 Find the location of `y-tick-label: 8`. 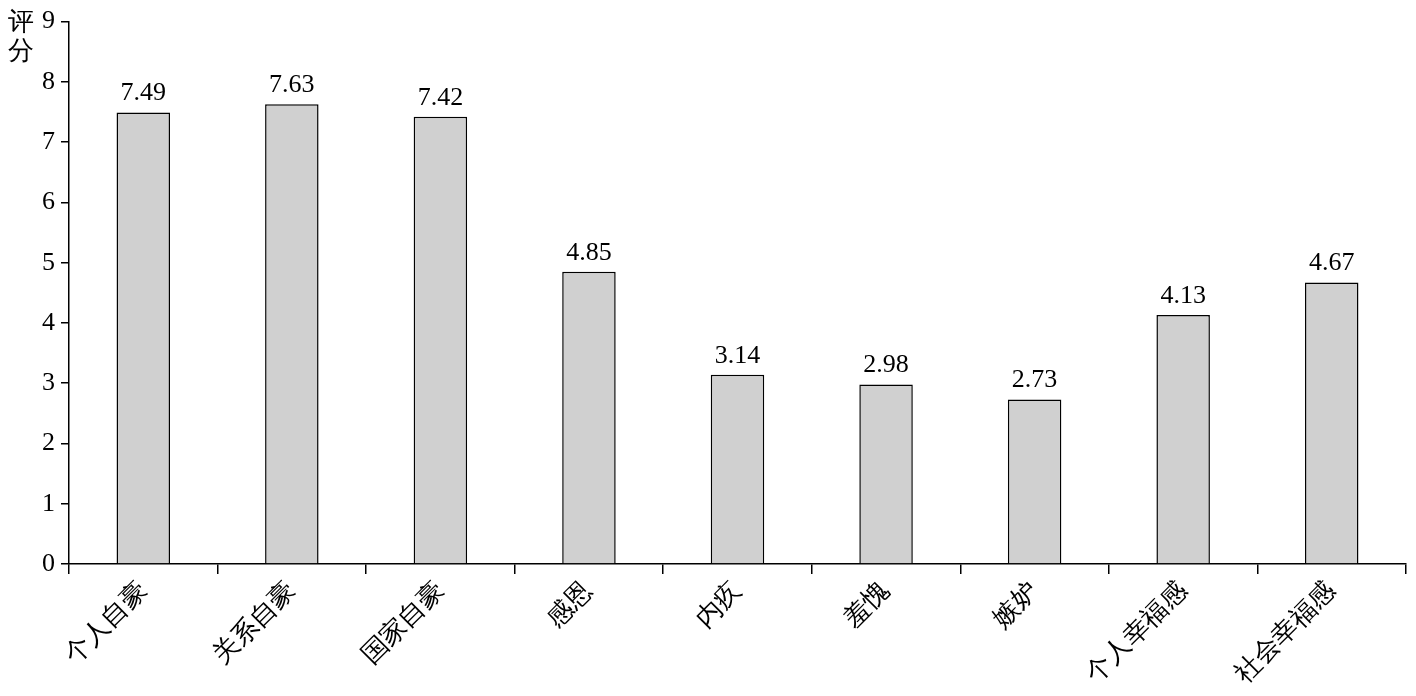

y-tick-label: 8 is located at coordinates (48, 80).